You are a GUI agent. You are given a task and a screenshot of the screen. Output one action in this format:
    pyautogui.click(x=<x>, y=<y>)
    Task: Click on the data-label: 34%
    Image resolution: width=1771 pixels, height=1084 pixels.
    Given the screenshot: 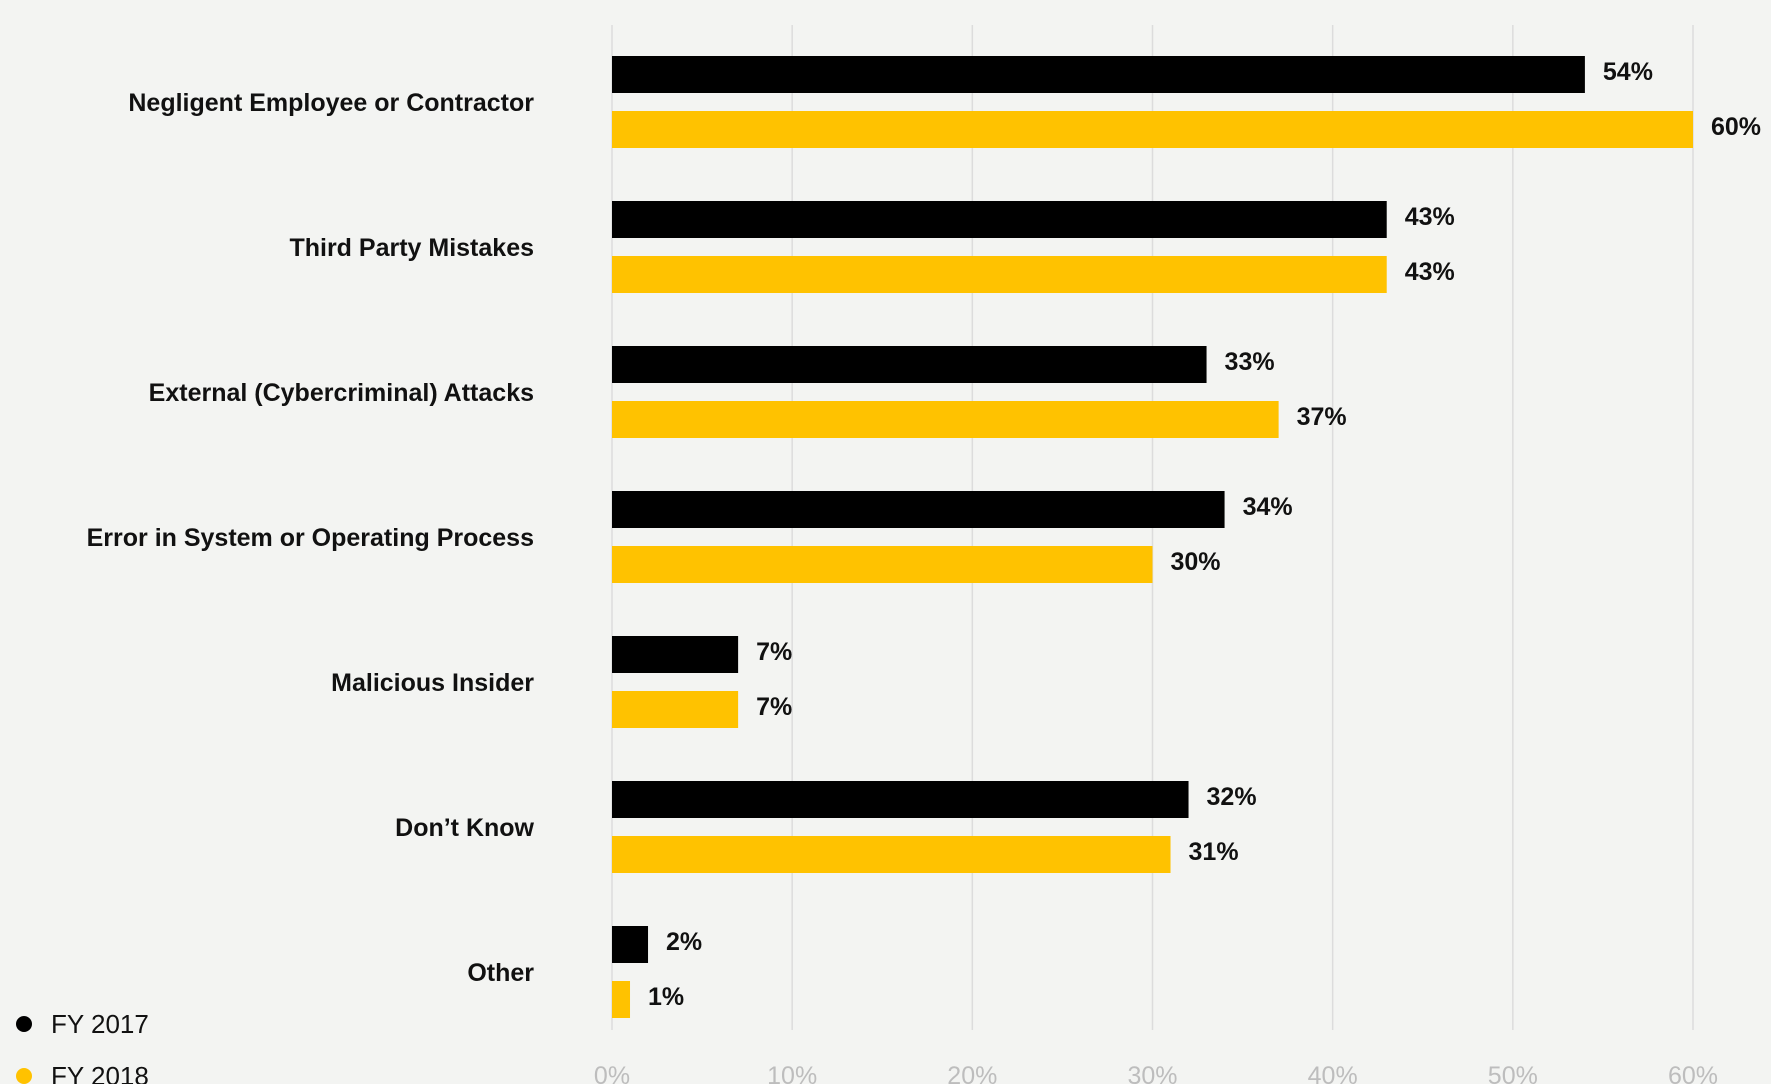 What is the action you would take?
    pyautogui.click(x=1268, y=507)
    